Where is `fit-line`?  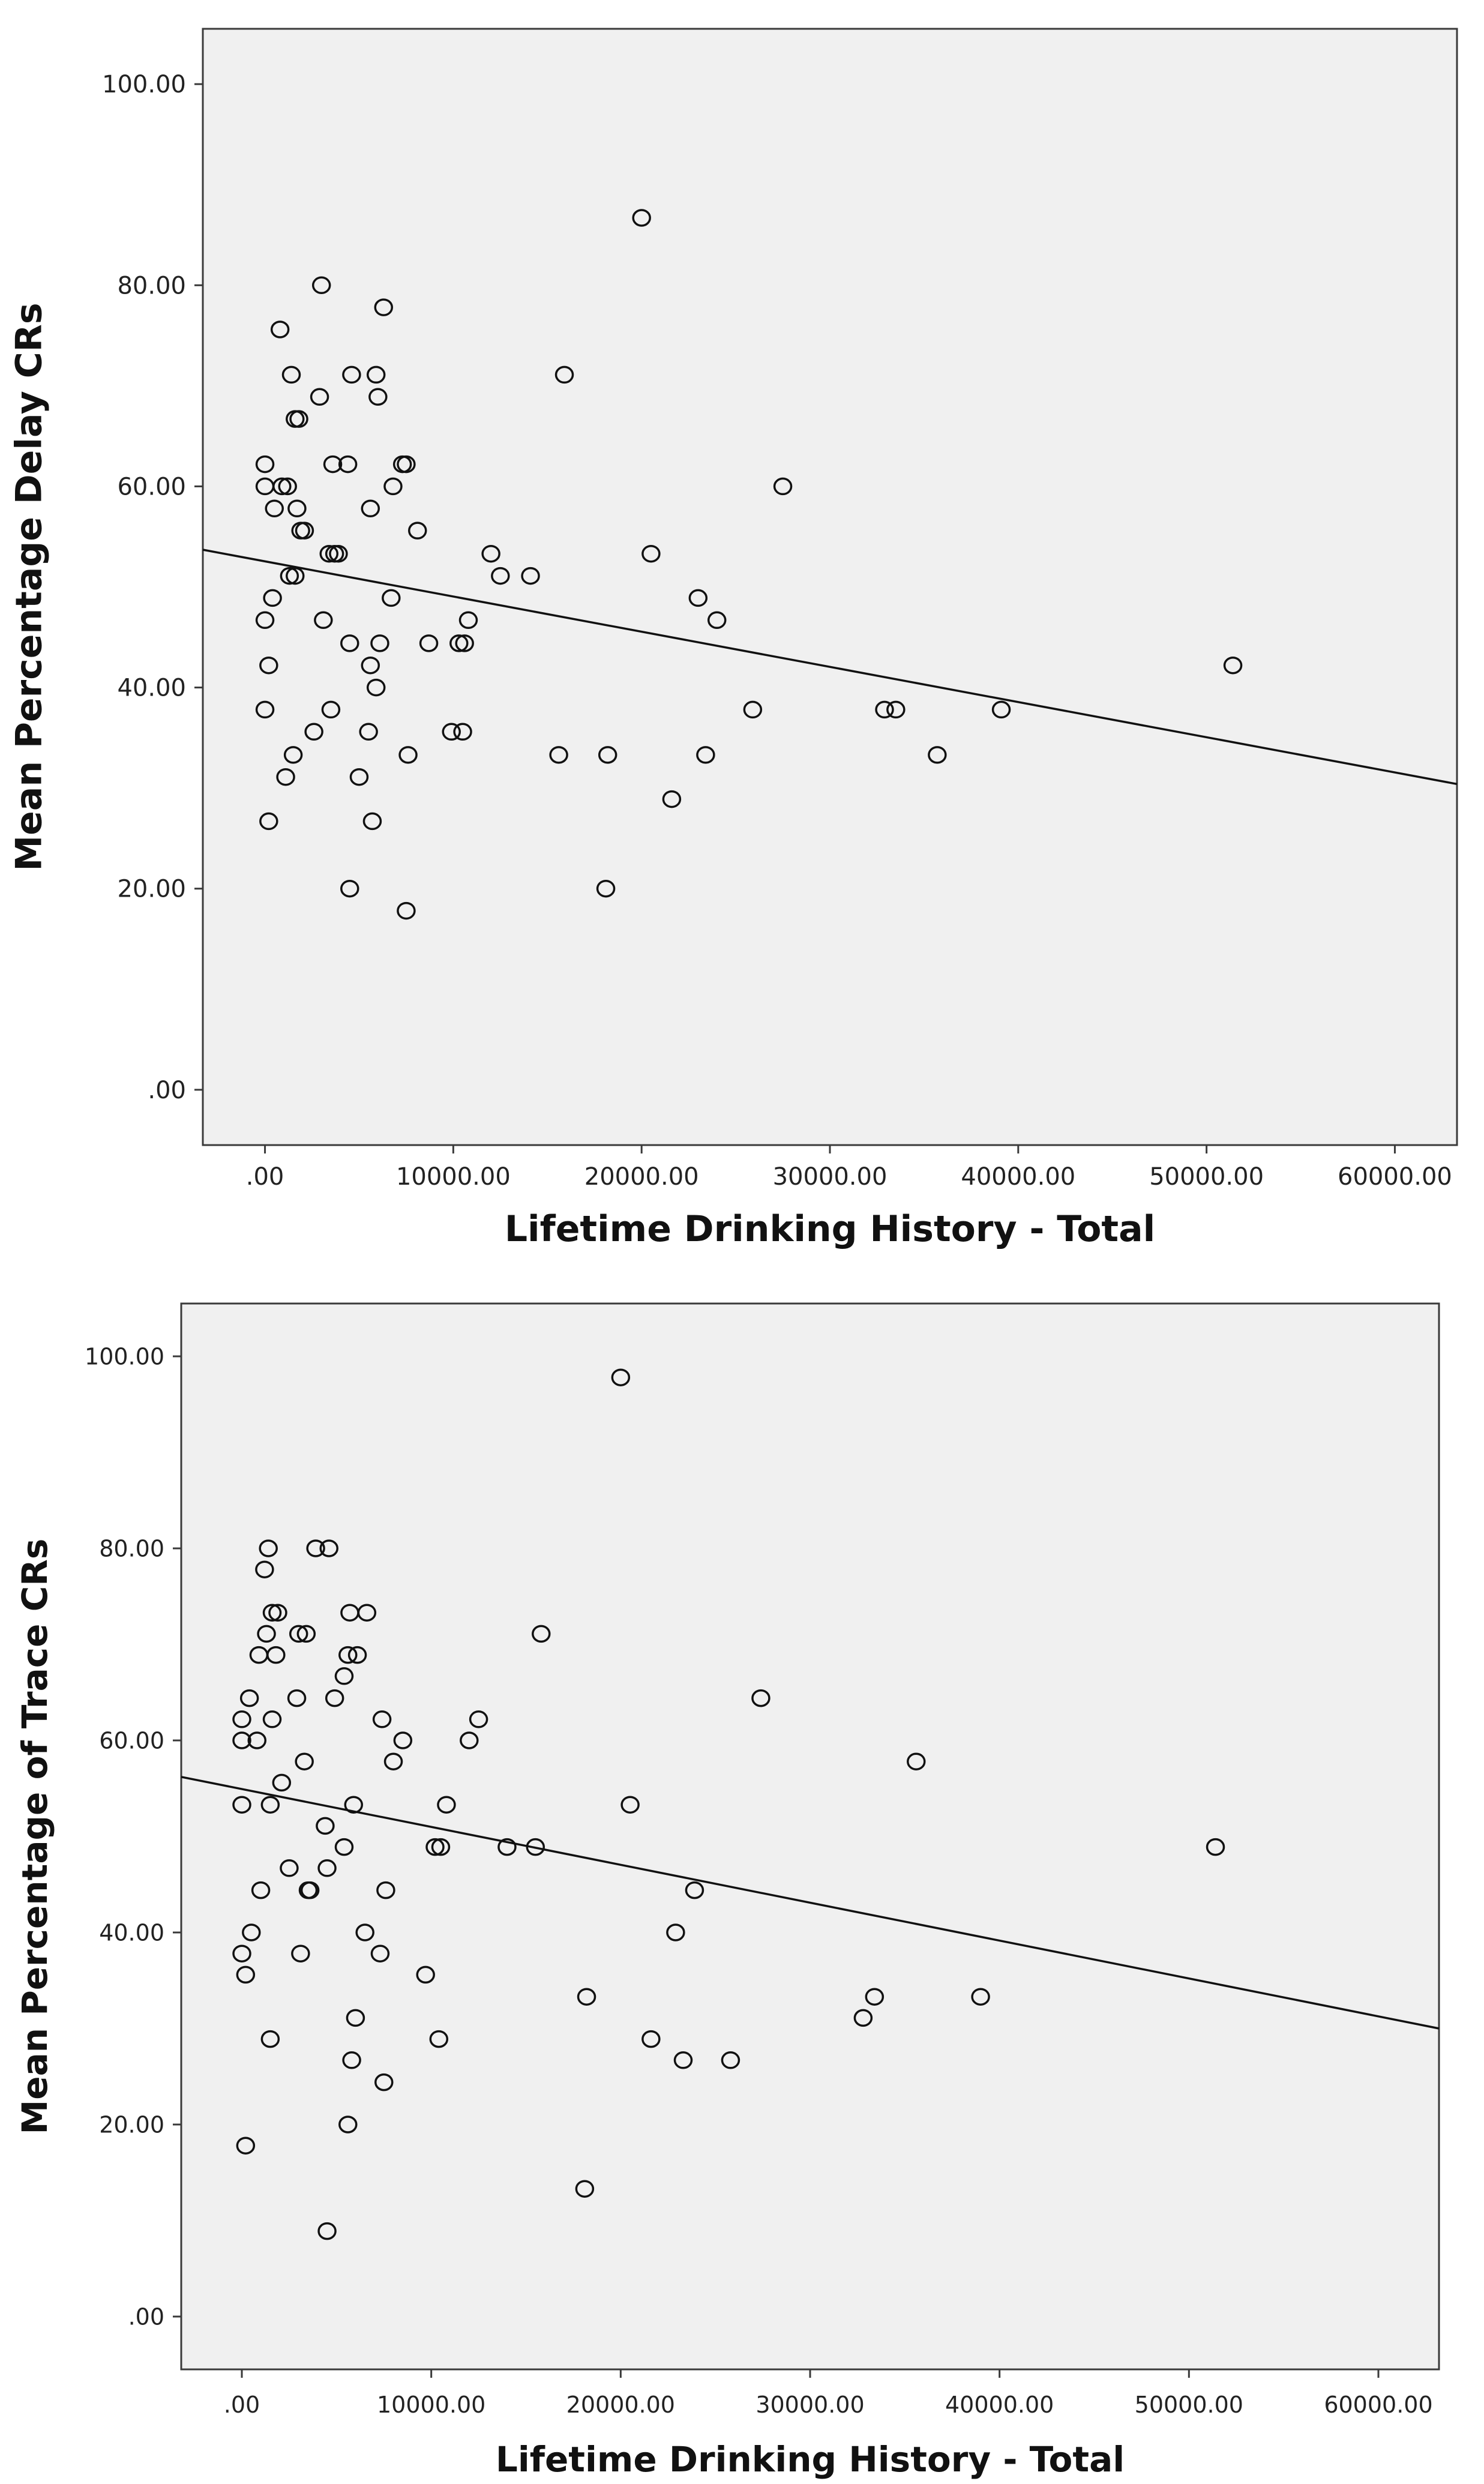 fit-line is located at coordinates (811, 1903).